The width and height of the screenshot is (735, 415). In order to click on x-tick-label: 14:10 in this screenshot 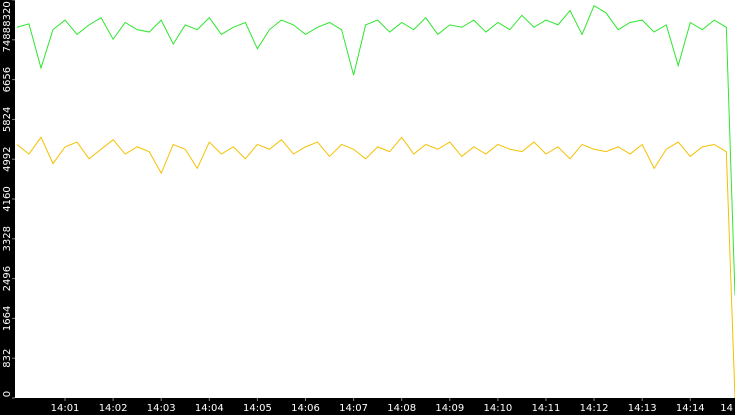, I will do `click(497, 408)`.